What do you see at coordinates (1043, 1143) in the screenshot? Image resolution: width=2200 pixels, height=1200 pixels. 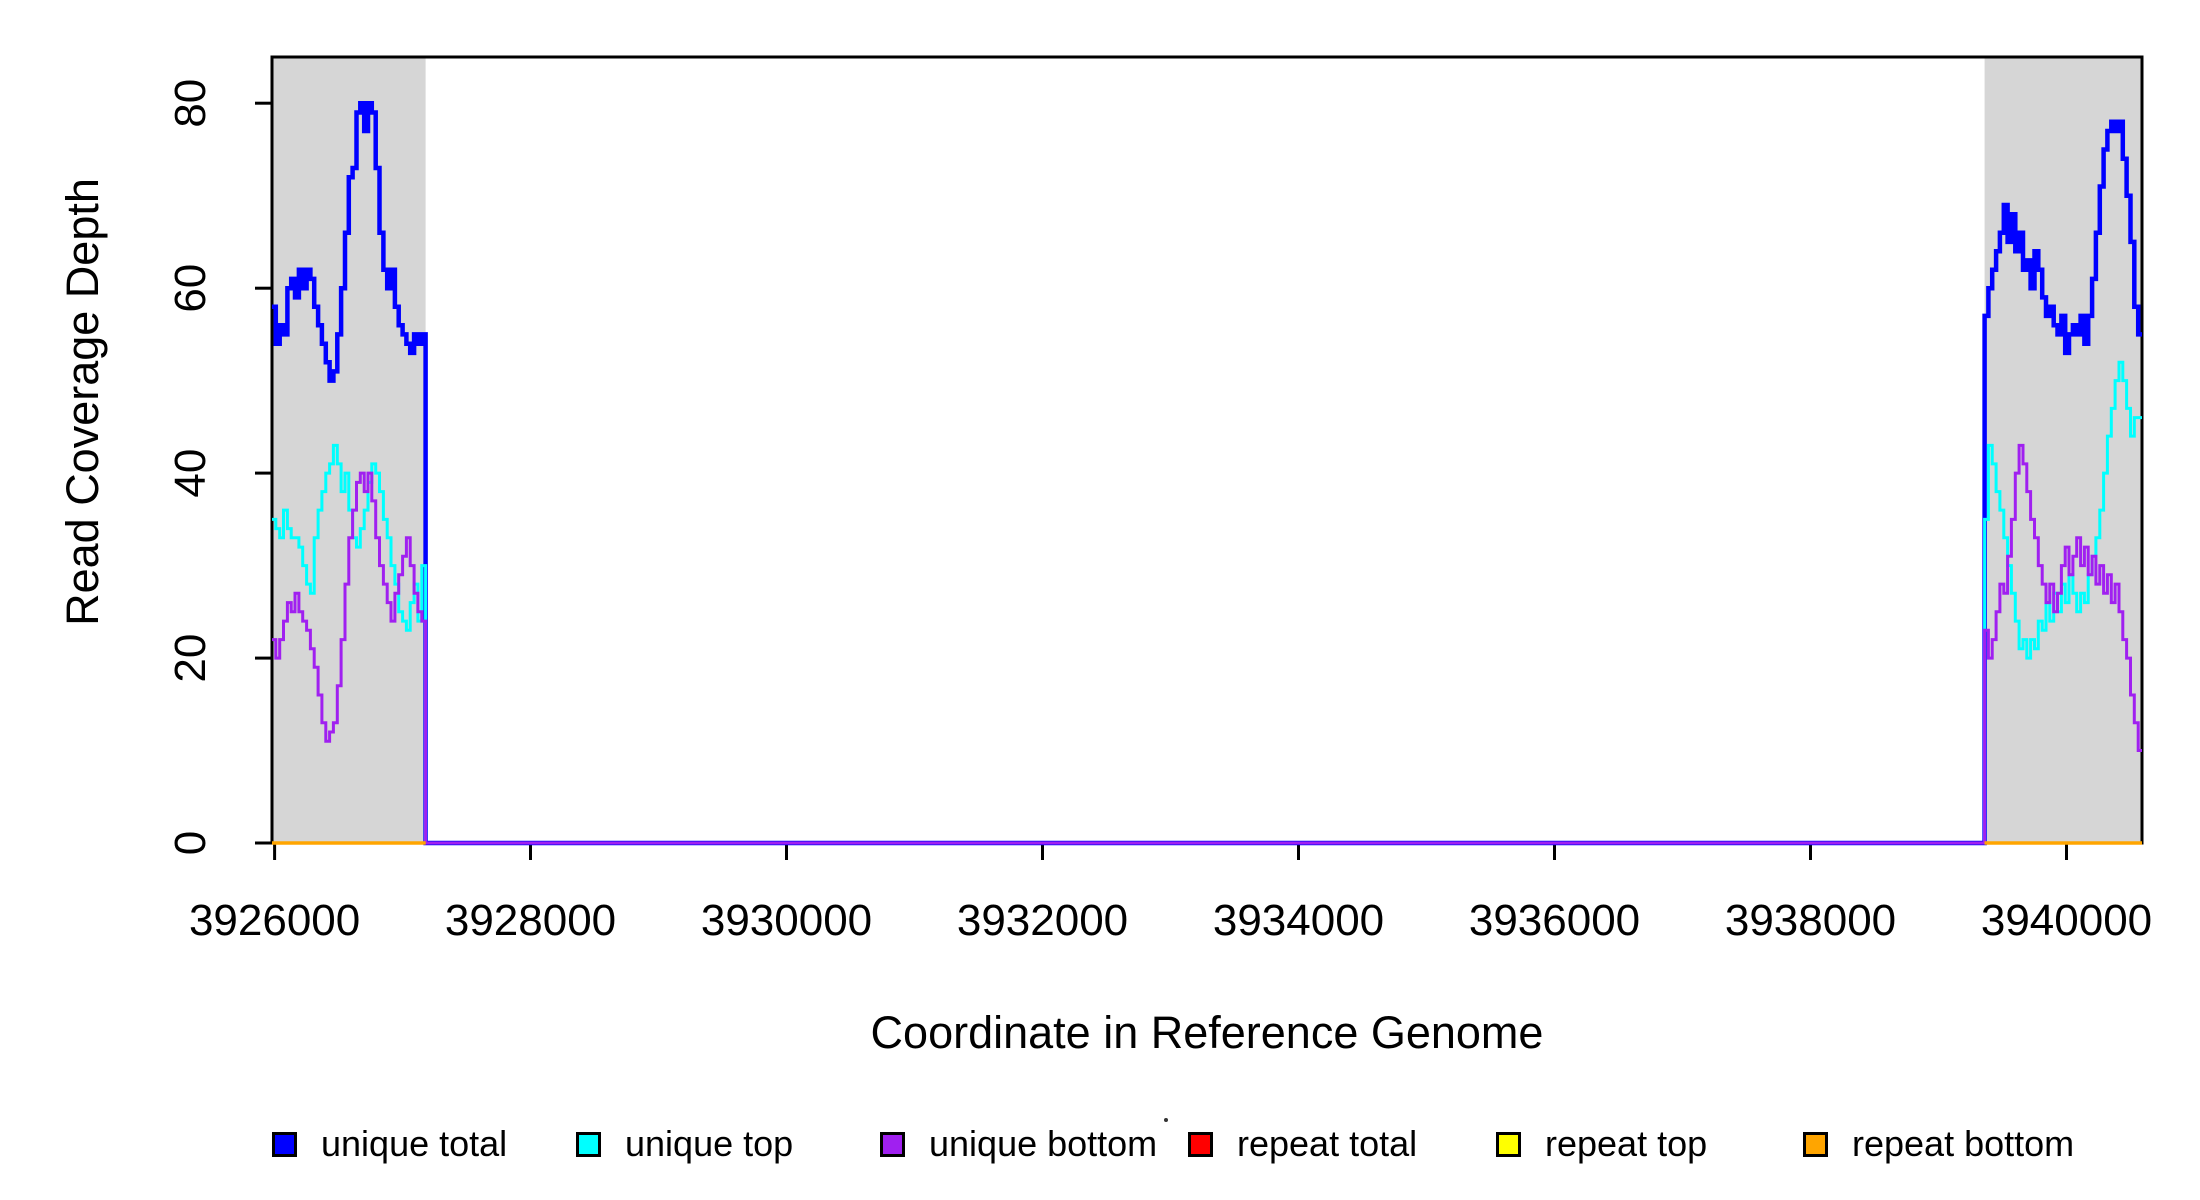 I see `legend-label-unique-bottom: unique bottom` at bounding box center [1043, 1143].